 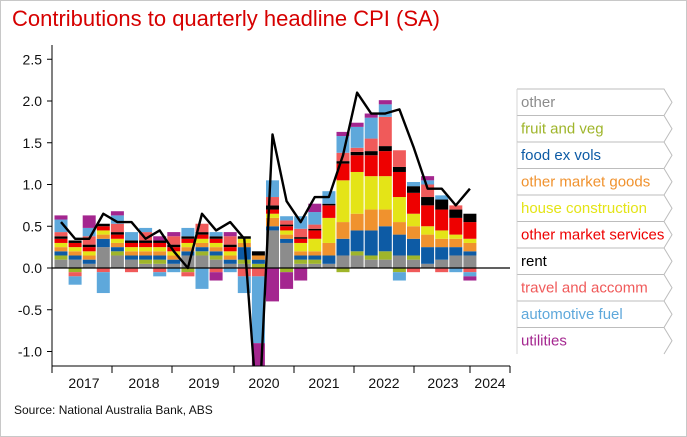 What do you see at coordinates (489, 383) in the screenshot?
I see `x-tick-label: 2024` at bounding box center [489, 383].